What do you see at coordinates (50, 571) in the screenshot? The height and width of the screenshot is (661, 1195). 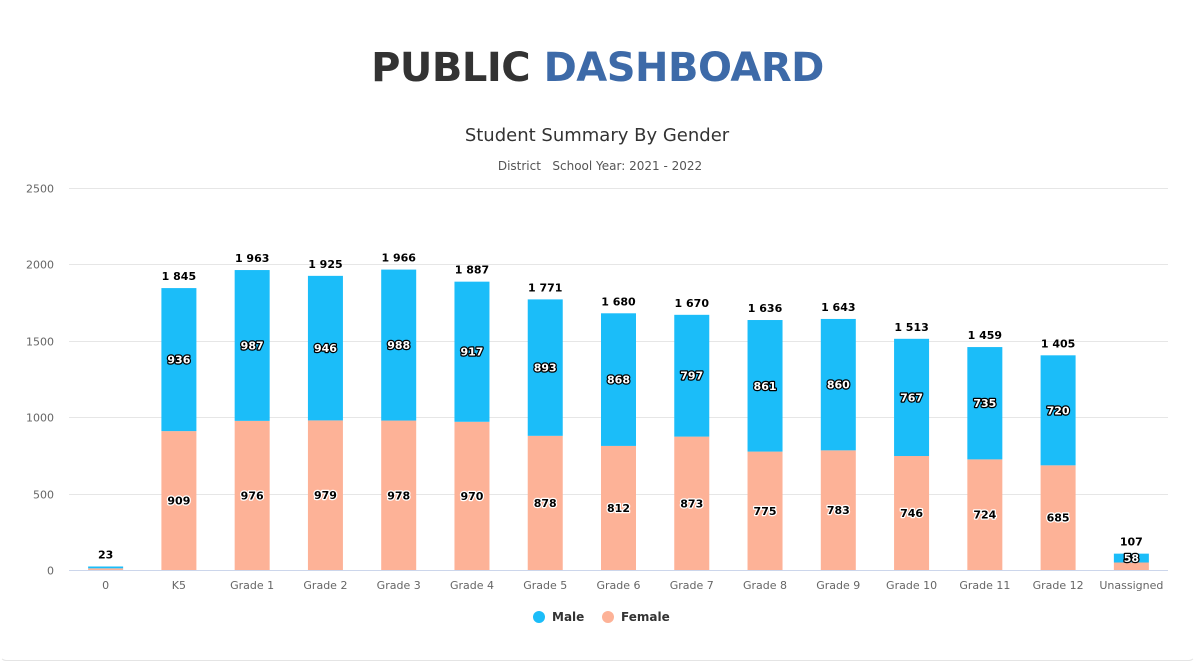 I see `y-tick-label: 0` at bounding box center [50, 571].